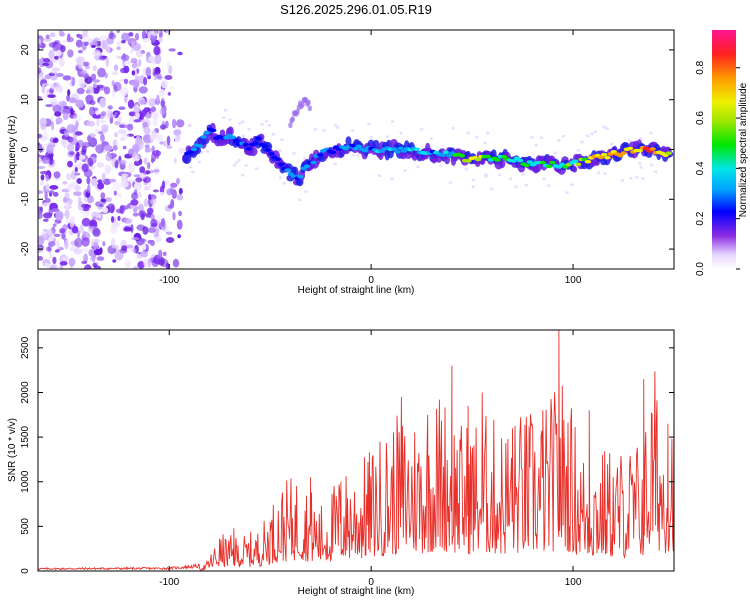 The width and height of the screenshot is (750, 600). What do you see at coordinates (25, 347) in the screenshot?
I see `y-tick-label: 2500` at bounding box center [25, 347].